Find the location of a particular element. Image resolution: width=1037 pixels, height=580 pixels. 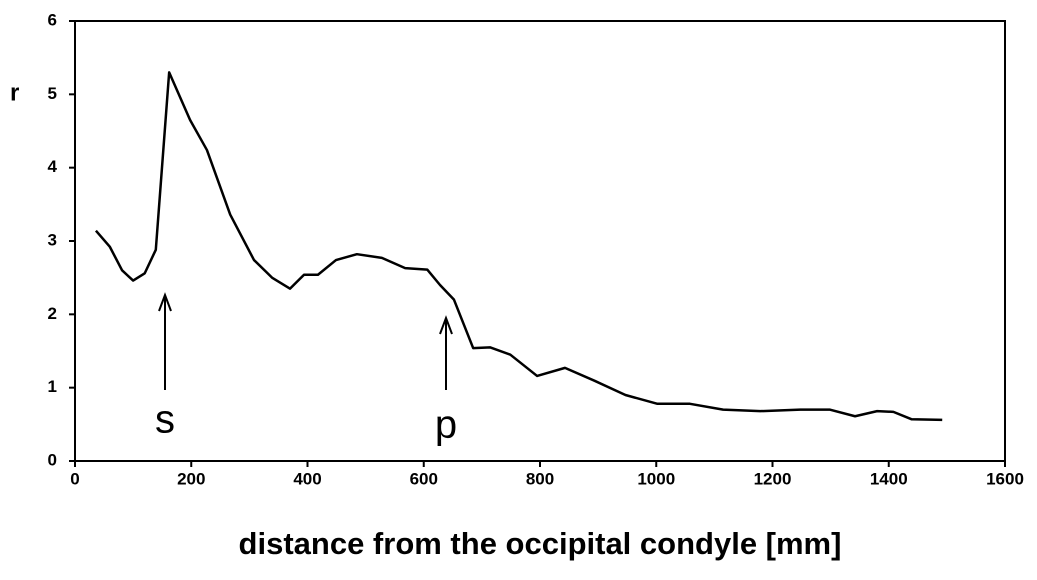

x-tick-label: 1400 is located at coordinates (889, 478).